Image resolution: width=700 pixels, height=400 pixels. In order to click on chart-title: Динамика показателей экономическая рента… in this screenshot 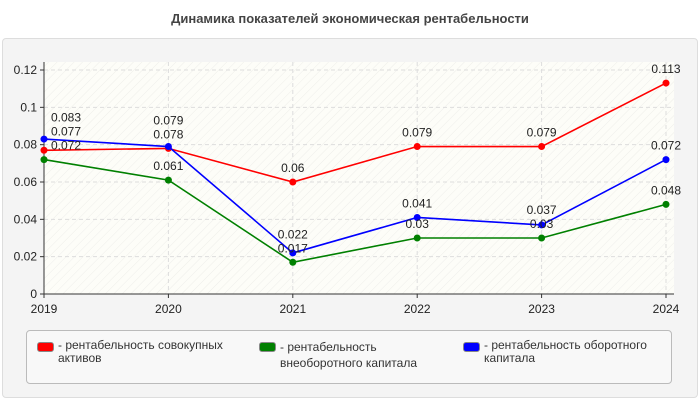, I will do `click(350, 18)`.